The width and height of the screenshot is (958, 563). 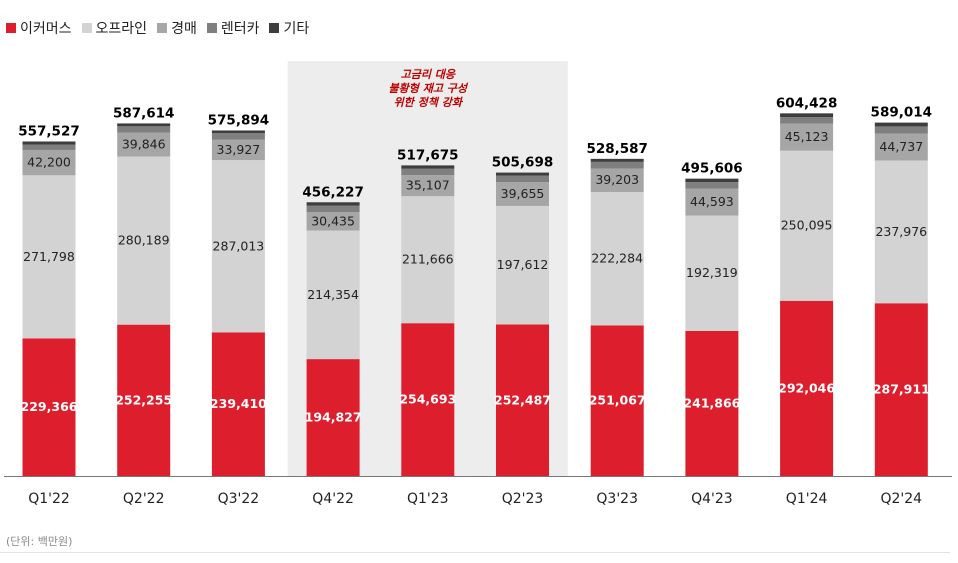 I want to click on legend: 이커머스 오프라인 경매 렌터카 기타, so click(x=157, y=28).